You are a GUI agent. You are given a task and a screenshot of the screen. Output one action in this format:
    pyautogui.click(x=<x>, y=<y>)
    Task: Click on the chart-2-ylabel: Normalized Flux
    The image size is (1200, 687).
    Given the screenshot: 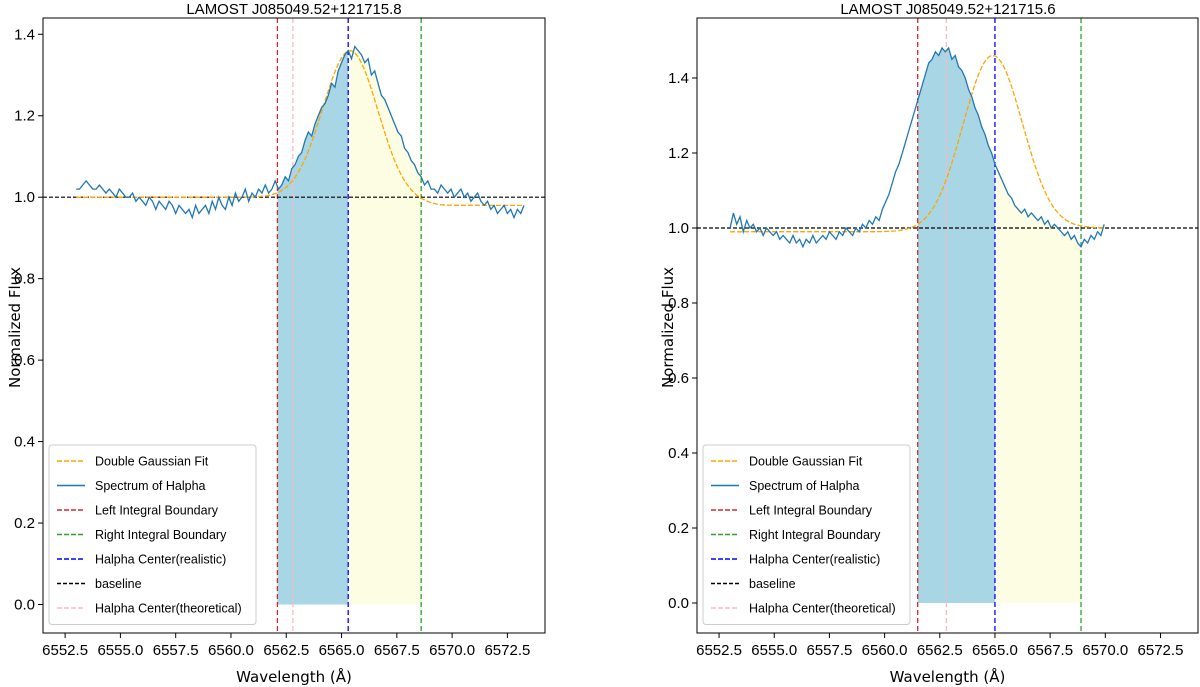 What is the action you would take?
    pyautogui.click(x=668, y=327)
    